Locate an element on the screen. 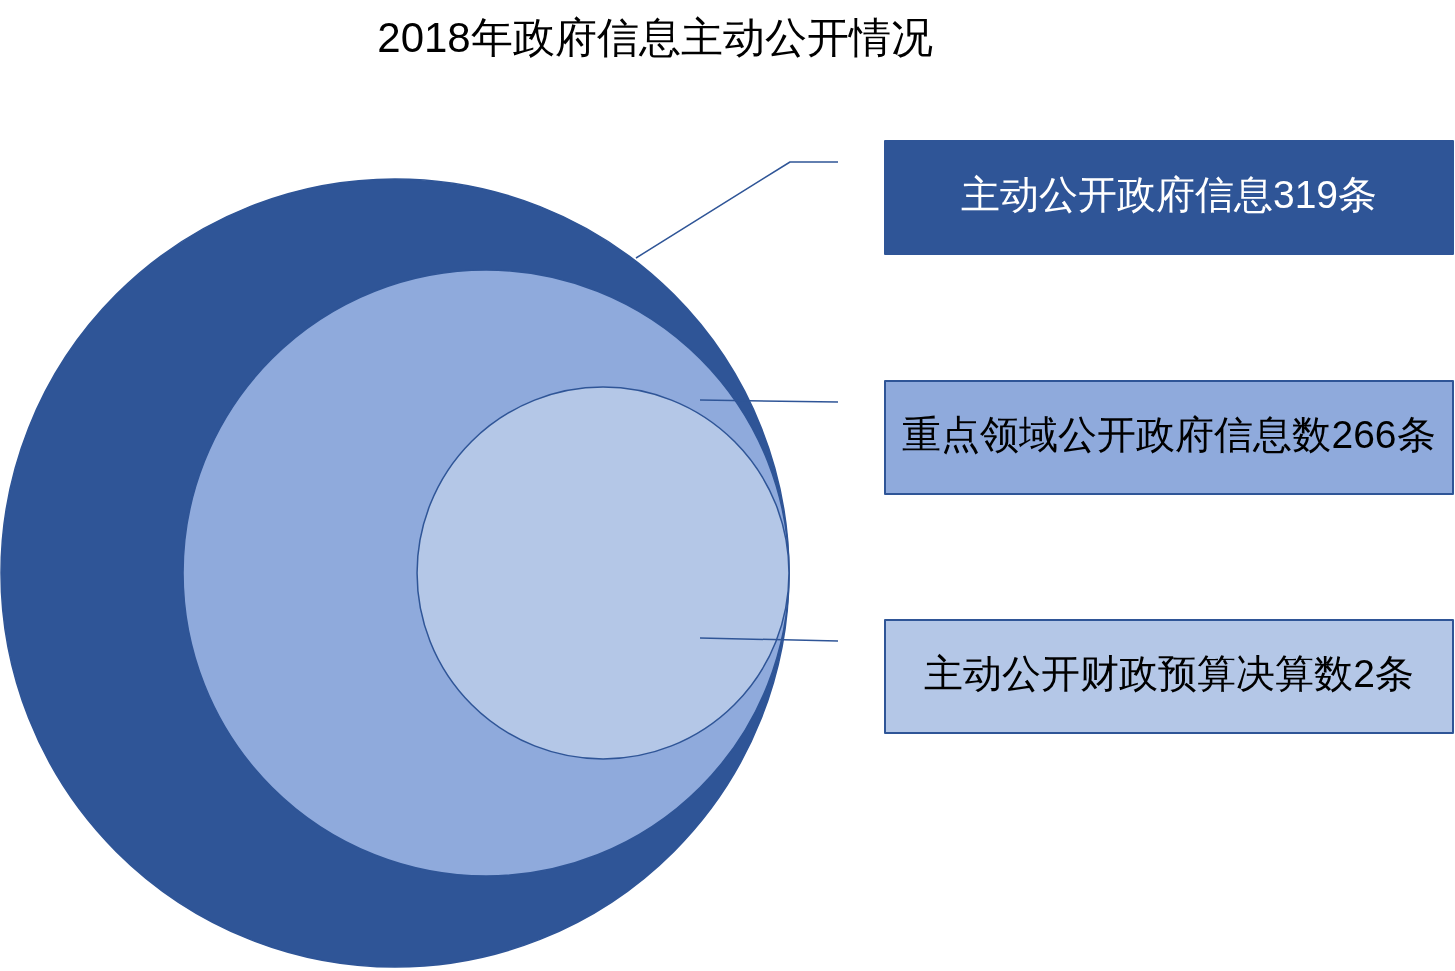  category-label: 主动公开政府信息 is located at coordinates (1116, 195).